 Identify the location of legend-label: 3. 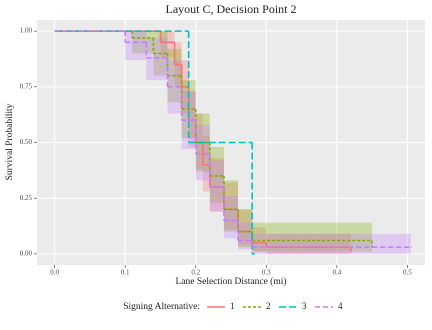
(304, 306).